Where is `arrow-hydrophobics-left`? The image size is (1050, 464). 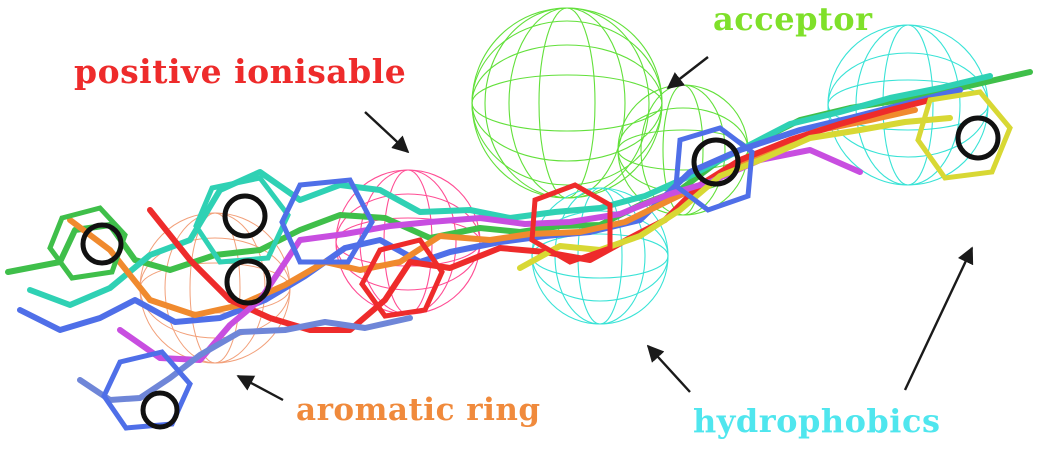
arrow-hydrophobics-left is located at coordinates (668, 368).